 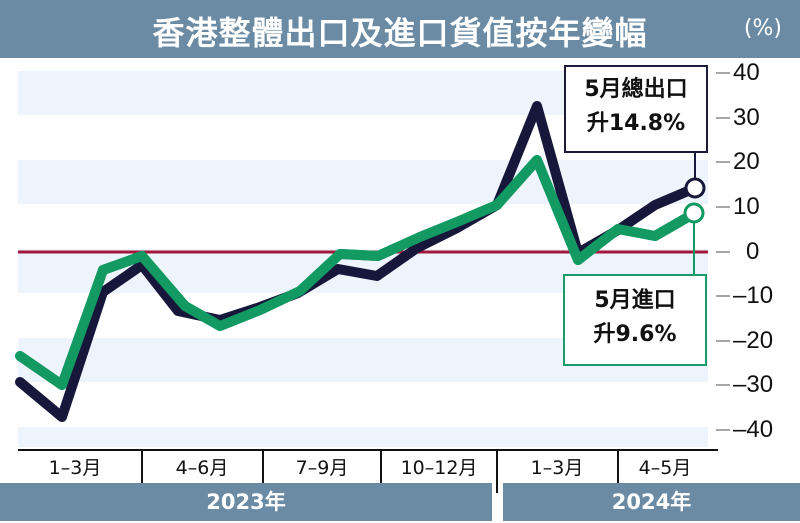 What do you see at coordinates (695, 188) in the screenshot?
I see `exports-endpoint-marker` at bounding box center [695, 188].